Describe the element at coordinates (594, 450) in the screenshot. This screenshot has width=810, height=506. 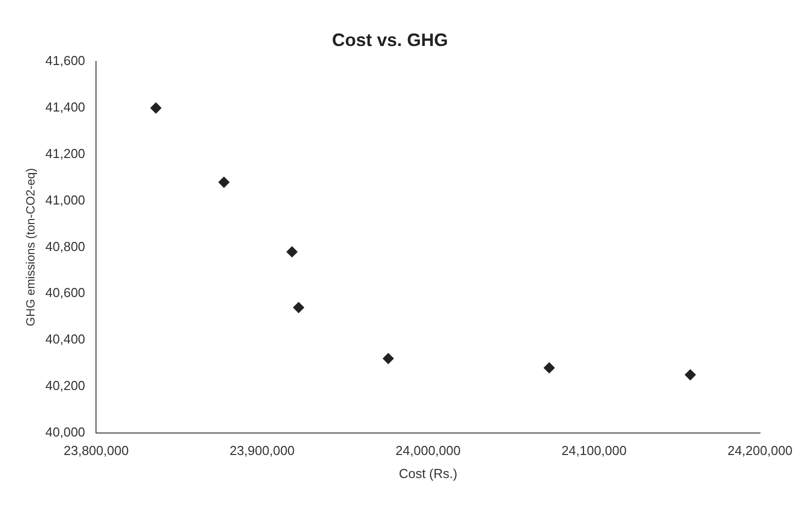
I see `x-tick-label: 24,100,000` at that location.